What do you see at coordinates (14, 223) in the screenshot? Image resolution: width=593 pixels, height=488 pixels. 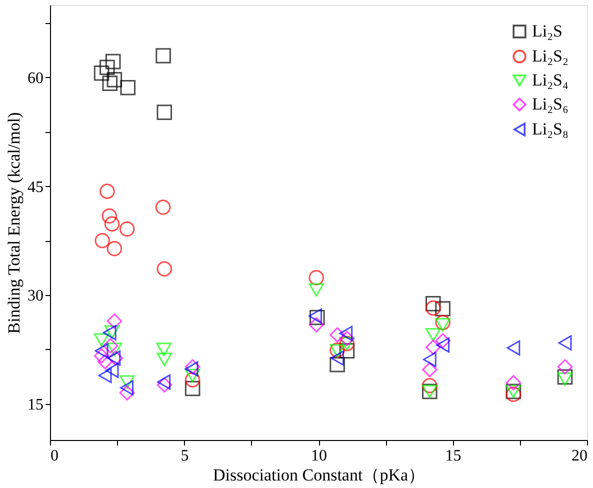 I see `y-axis-title: Binding Total Energy (kcal/mol)` at bounding box center [14, 223].